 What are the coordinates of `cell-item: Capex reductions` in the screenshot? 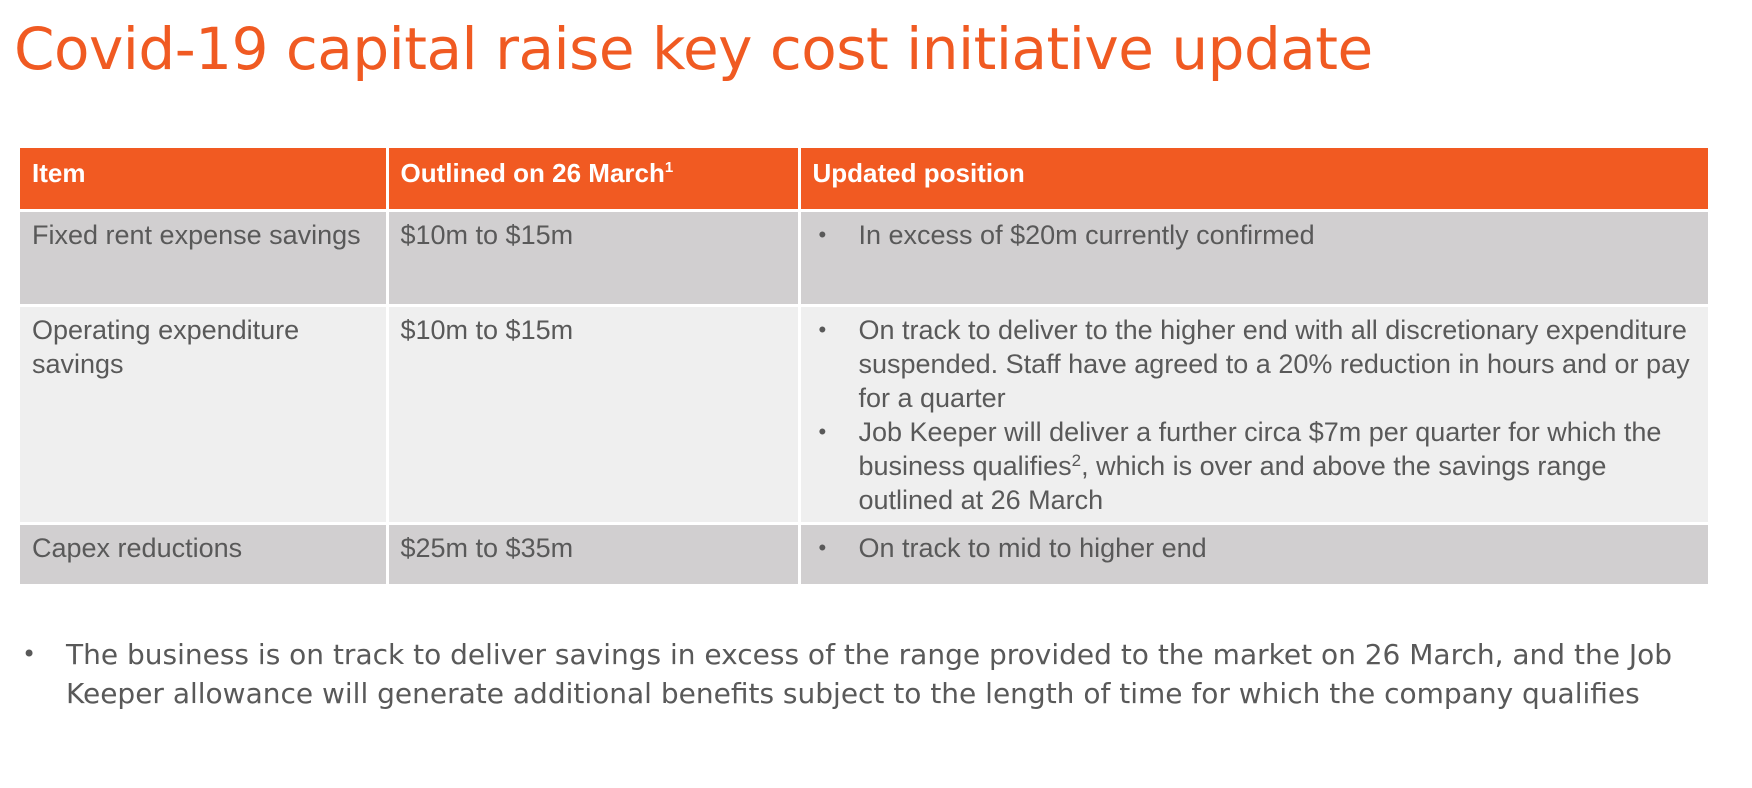 It's located at (204, 555).